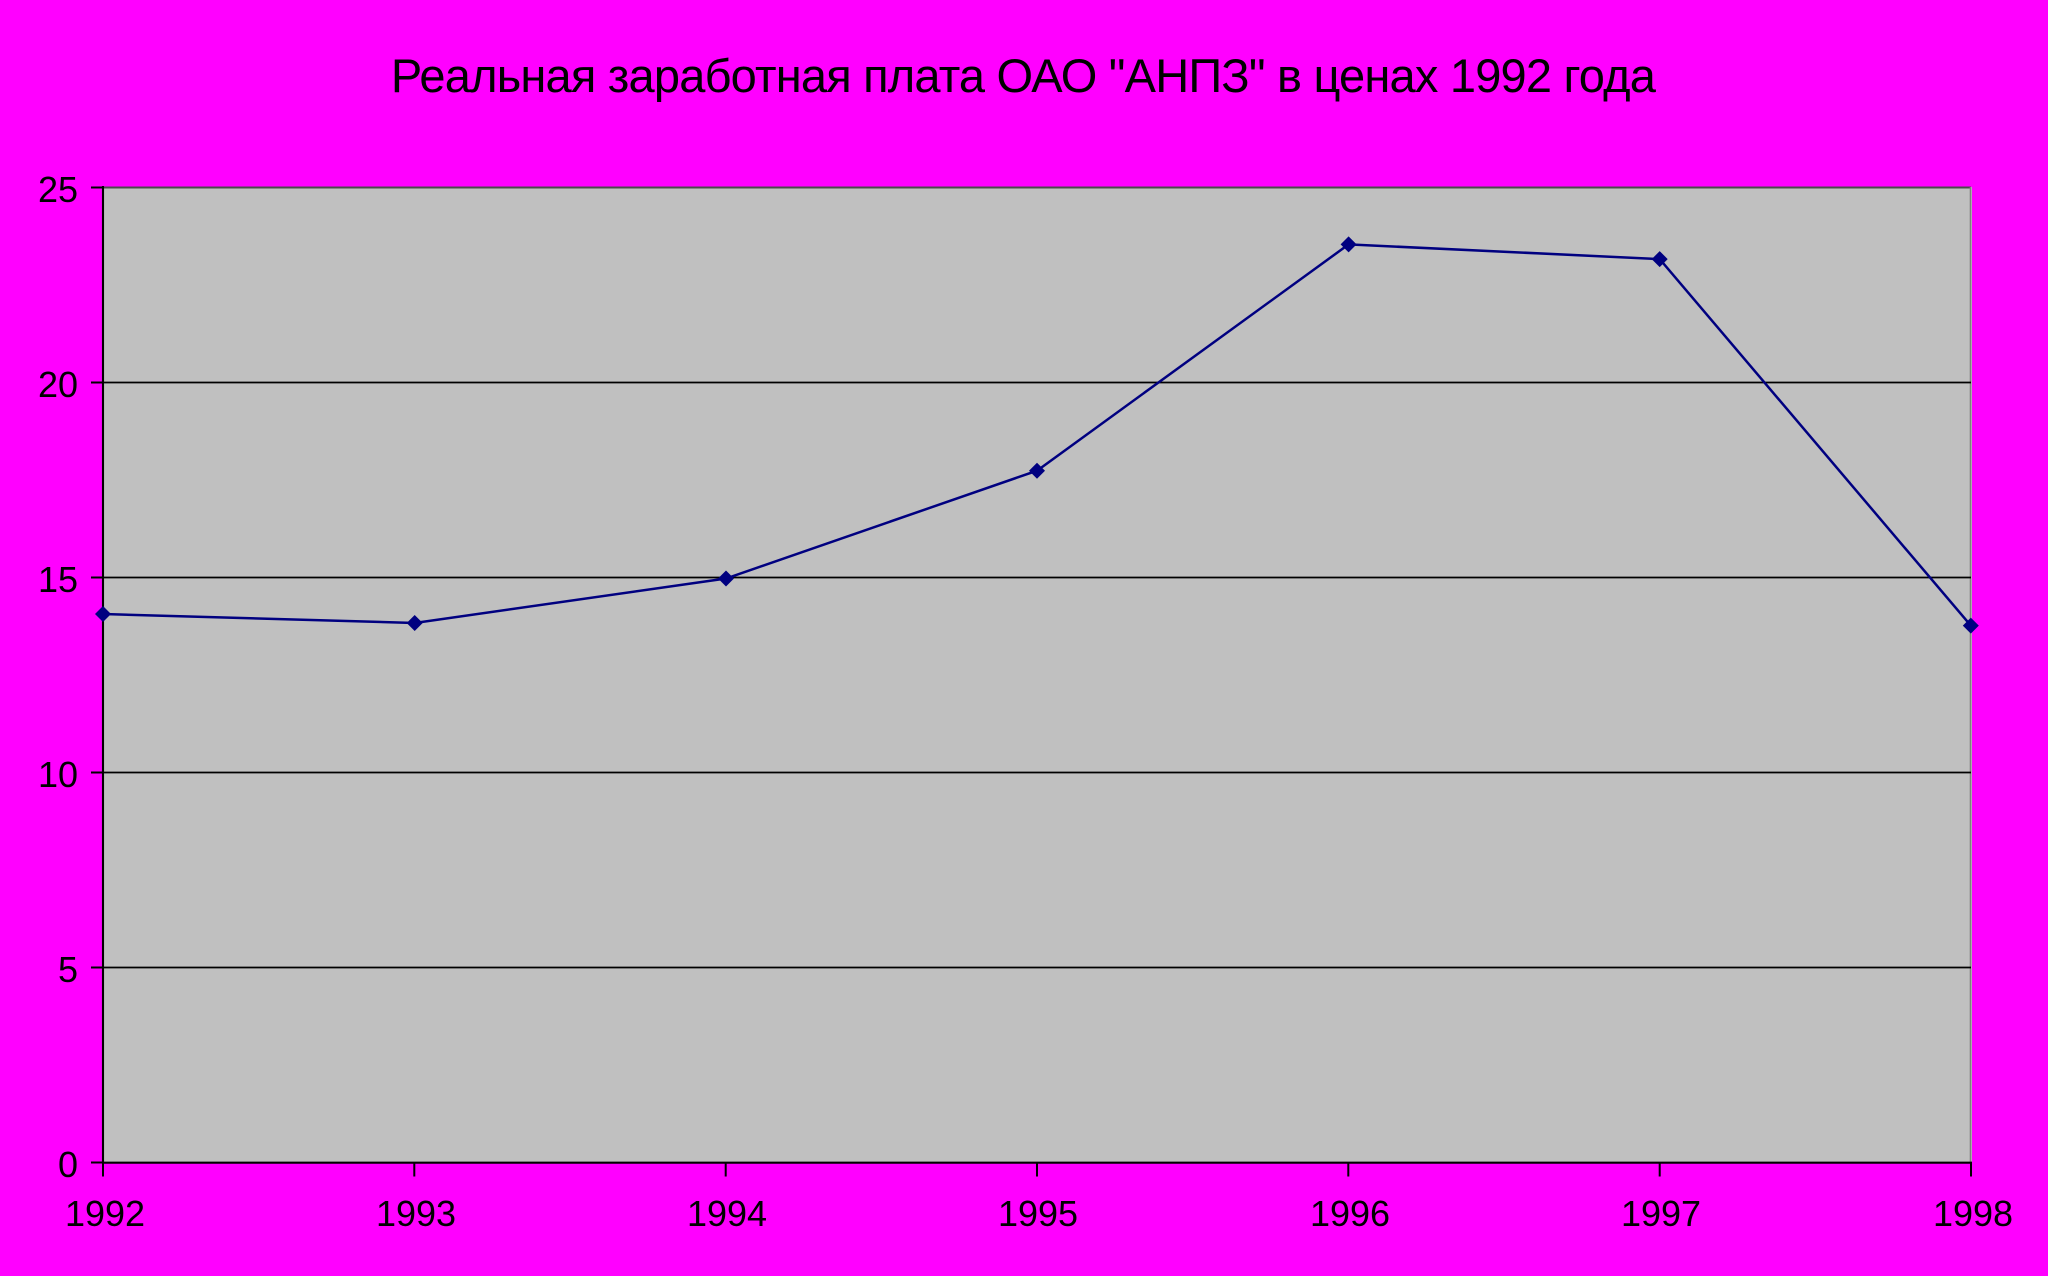  What do you see at coordinates (68, 969) in the screenshot?
I see `svg-text: 5` at bounding box center [68, 969].